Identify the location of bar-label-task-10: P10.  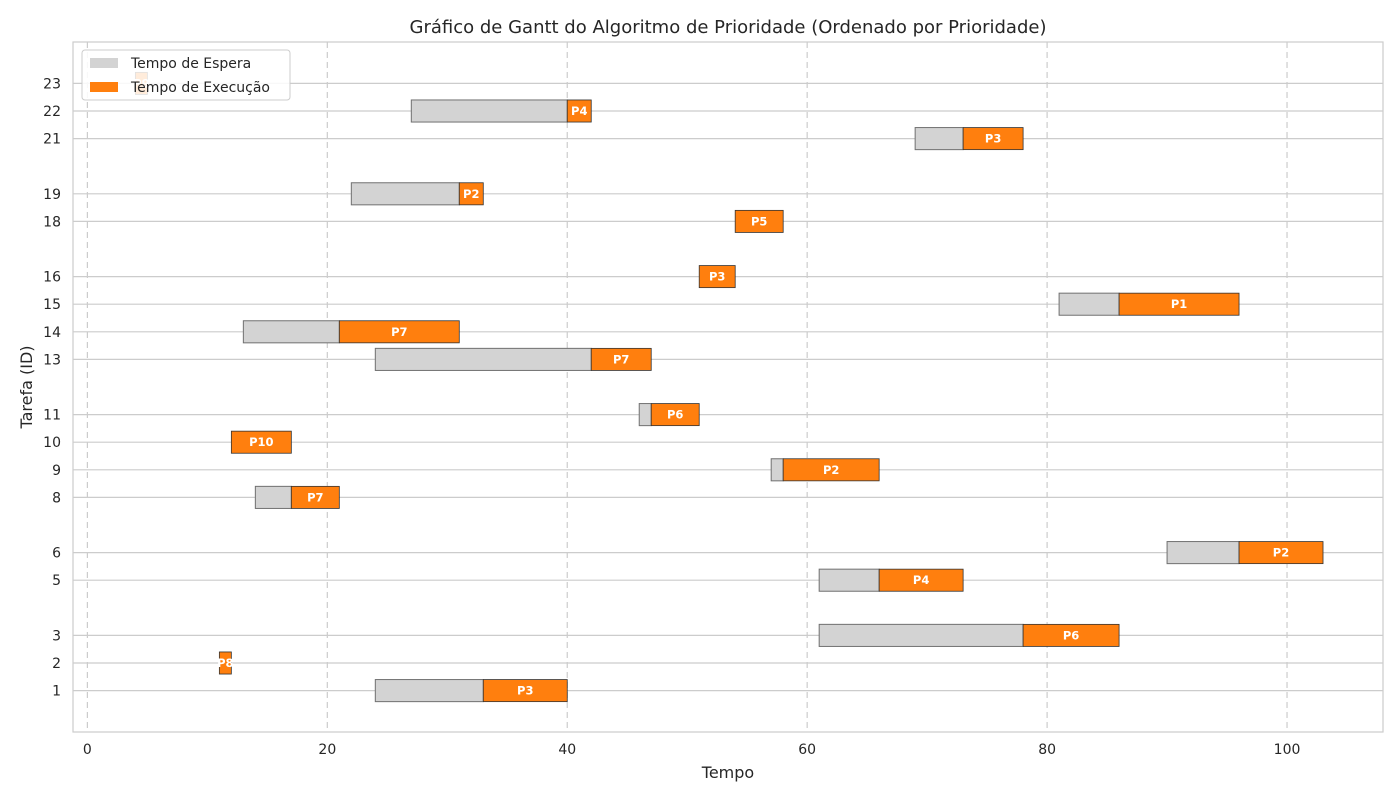
(261, 442).